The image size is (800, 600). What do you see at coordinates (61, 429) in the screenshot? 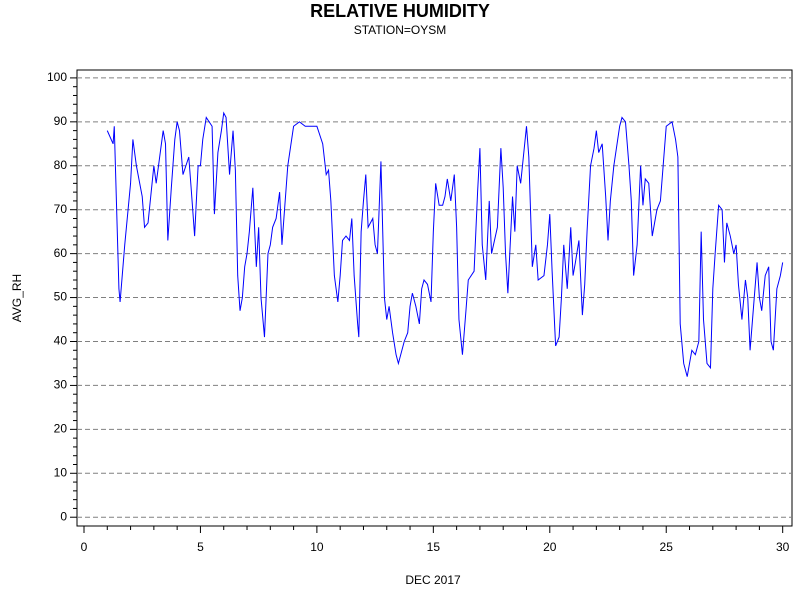
I see `y-tick-label: 20` at bounding box center [61, 429].